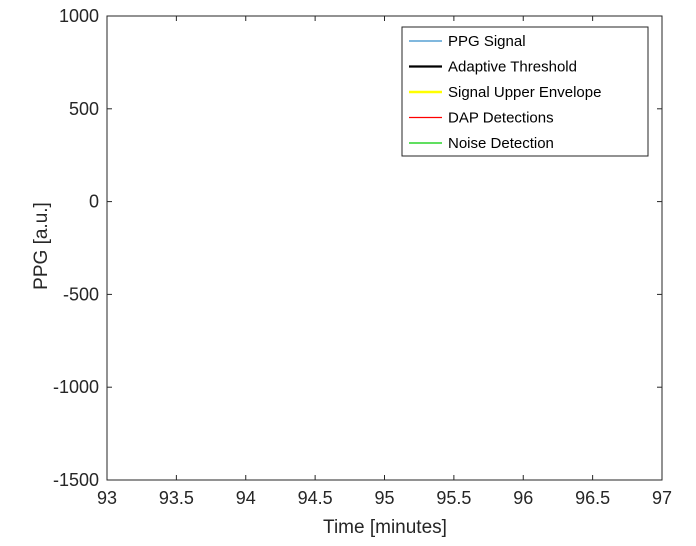 The height and width of the screenshot is (546, 696). Describe the element at coordinates (94, 202) in the screenshot. I see `y-tick-label: 0` at that location.